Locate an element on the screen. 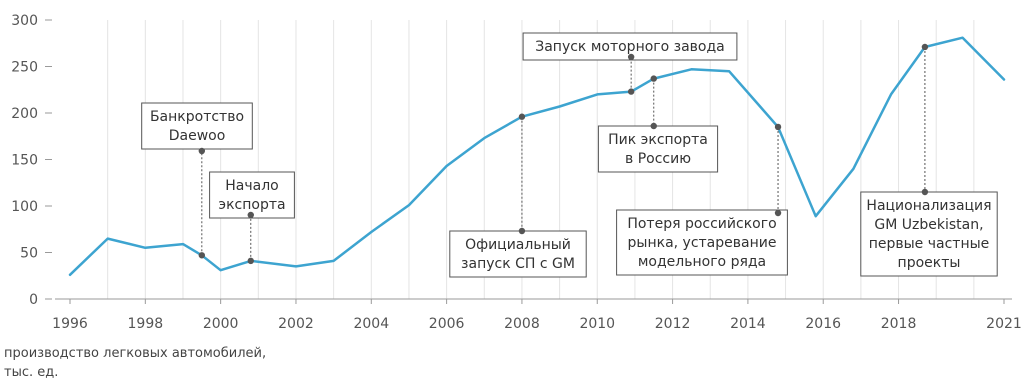 The image size is (1024, 391). x-tick-label: 1998 is located at coordinates (146, 324).